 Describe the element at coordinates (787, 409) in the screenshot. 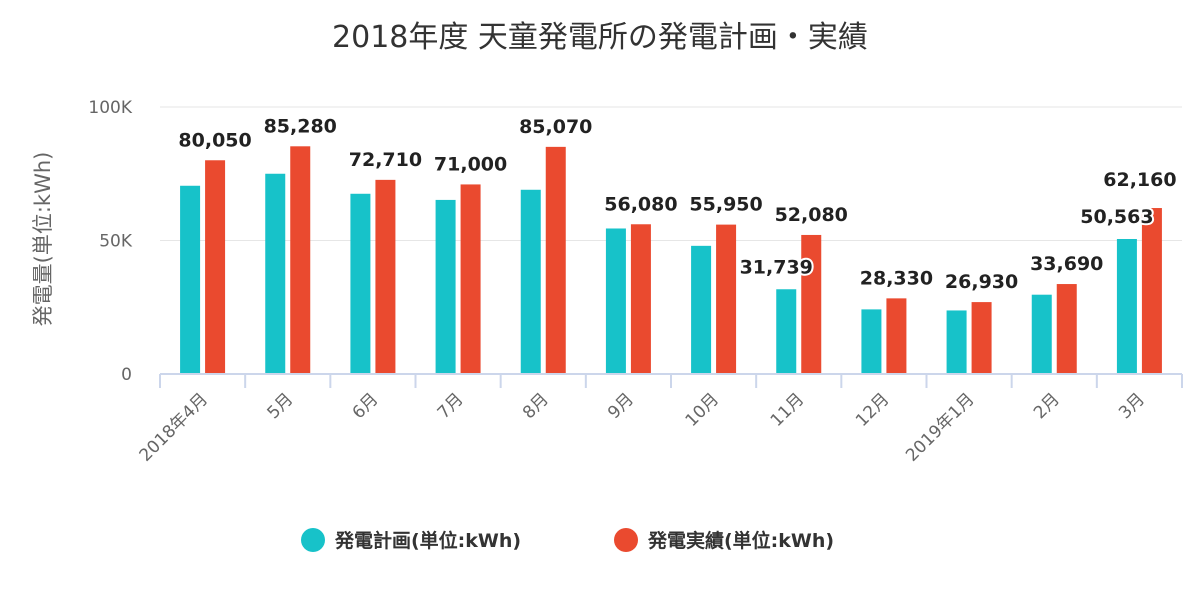

I see `x-tick-label: 11月` at that location.